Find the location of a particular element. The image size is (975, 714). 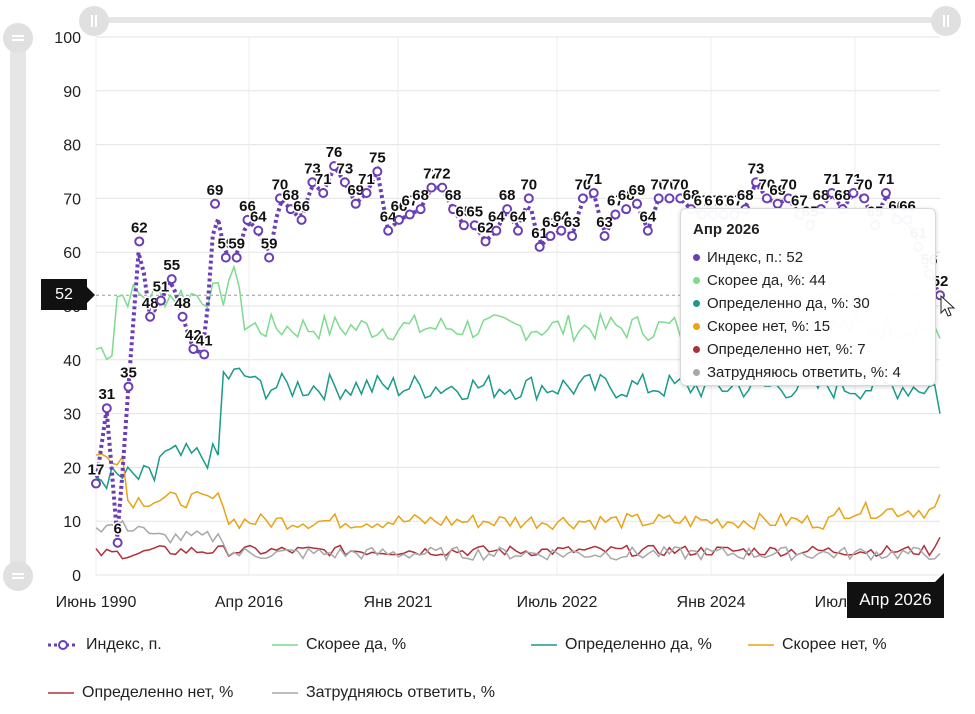

tooltip-row-label: Затрудняюсь ответить, %: 4 is located at coordinates (804, 372).